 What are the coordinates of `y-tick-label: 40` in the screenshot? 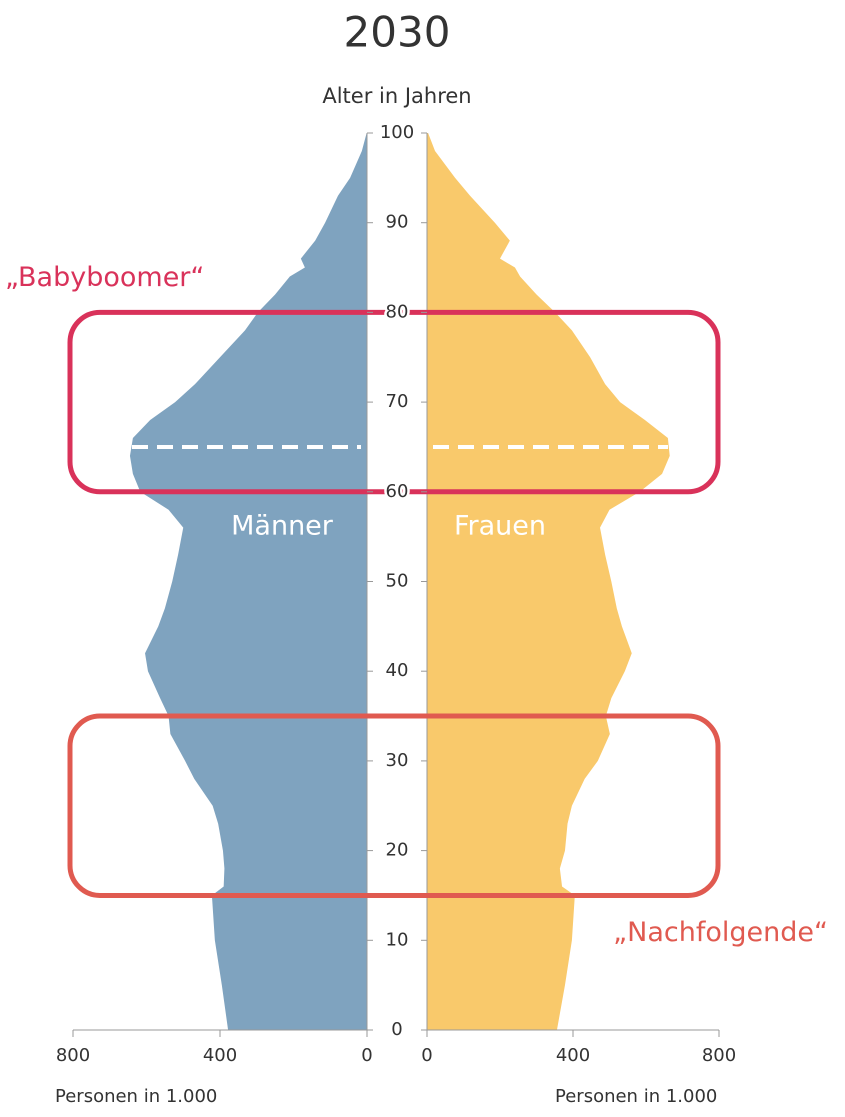 It's located at (397, 670).